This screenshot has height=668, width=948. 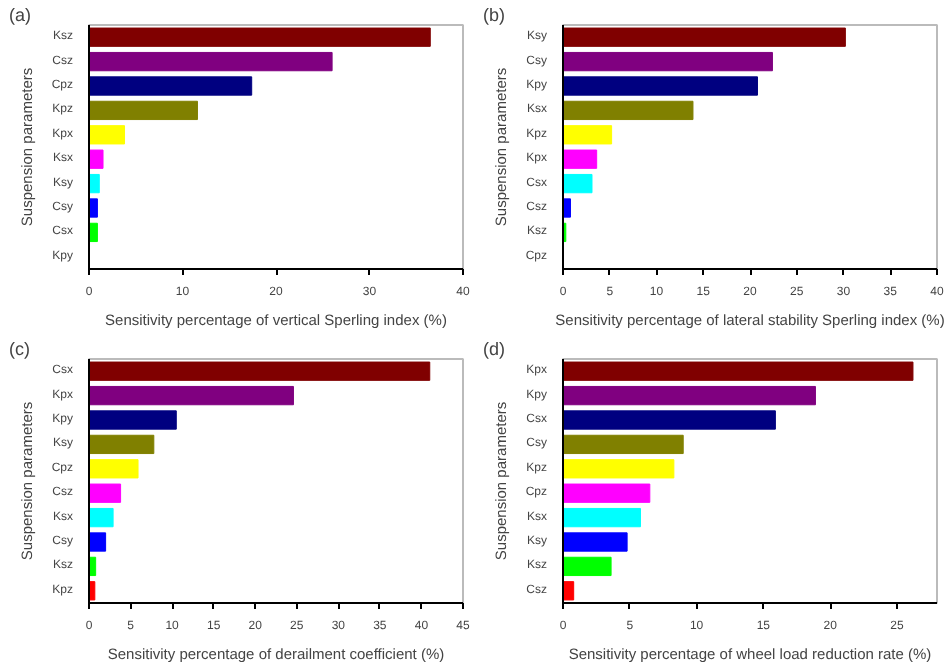 I want to click on text: (d), so click(x=494, y=349).